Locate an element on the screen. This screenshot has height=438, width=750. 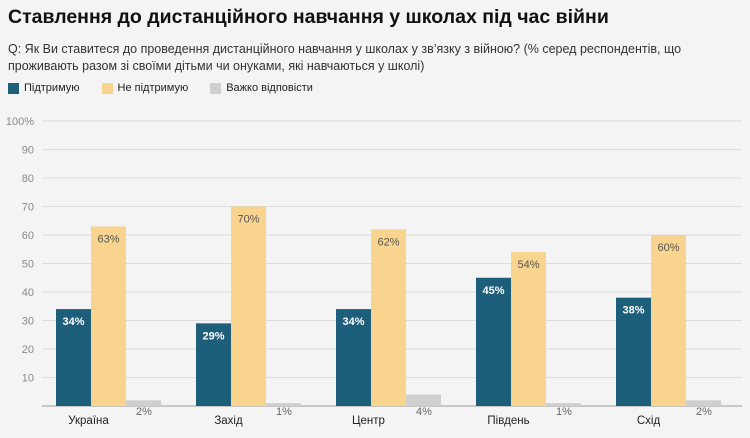
legend-item-not-support: Не підтримую is located at coordinates (145, 88).